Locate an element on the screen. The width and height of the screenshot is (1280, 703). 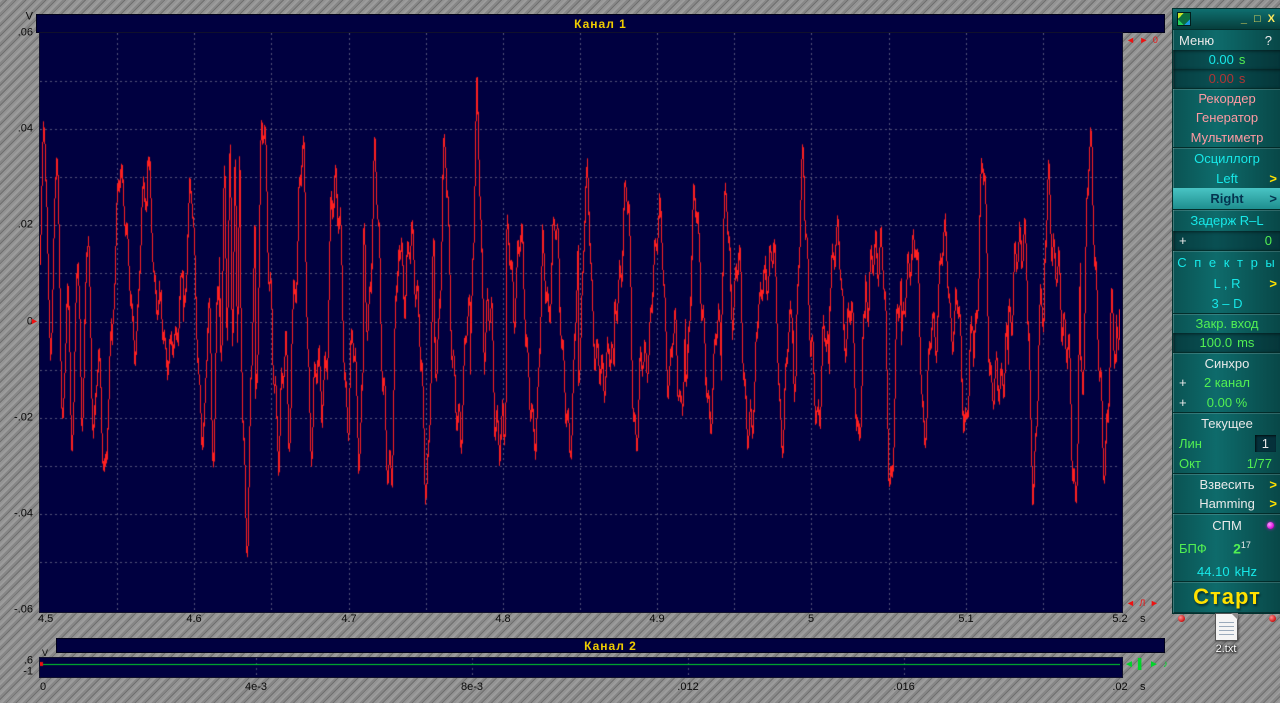
channel2-controls: ◄ ▌ ► ♪ is located at coordinates (1146, 665).